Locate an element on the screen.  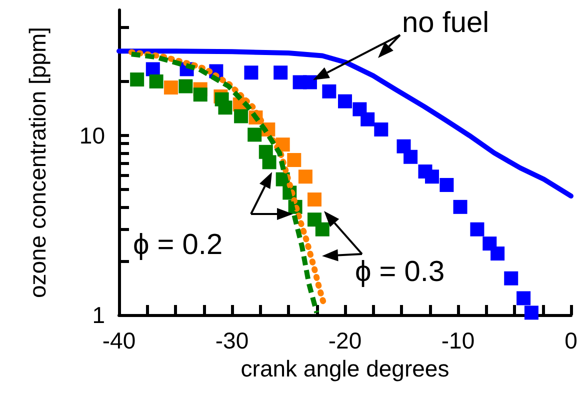
y-axis-title: ozone concentration [ppm] is located at coordinates (37, 162).